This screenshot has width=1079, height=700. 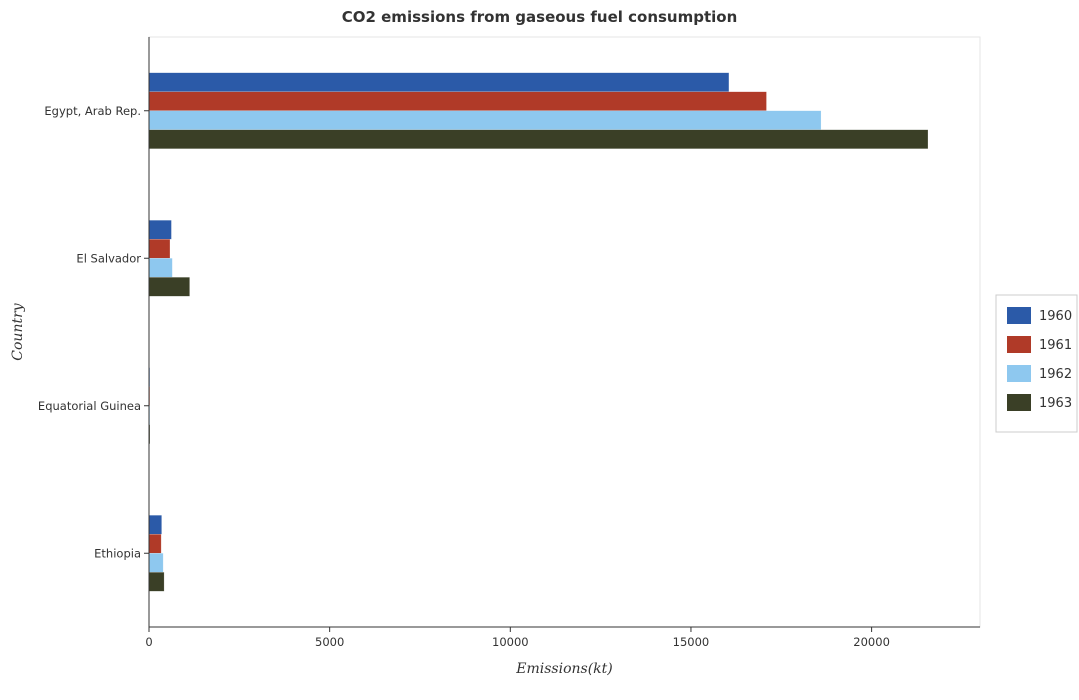 What do you see at coordinates (510, 642) in the screenshot?
I see `x-tick-label: 10000` at bounding box center [510, 642].